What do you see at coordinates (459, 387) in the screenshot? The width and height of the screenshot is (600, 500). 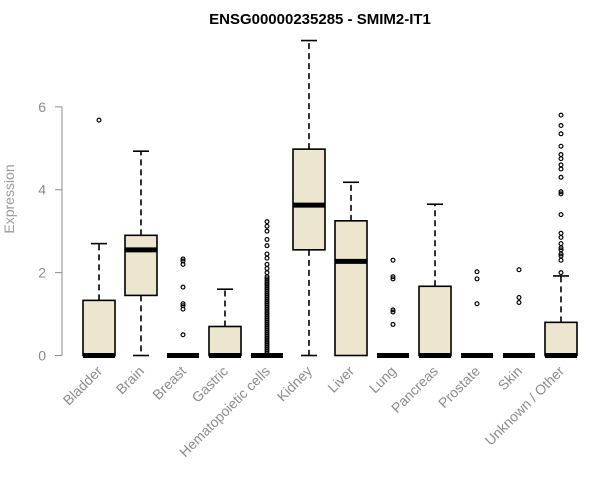 I see `category-label: Prostate` at bounding box center [459, 387].